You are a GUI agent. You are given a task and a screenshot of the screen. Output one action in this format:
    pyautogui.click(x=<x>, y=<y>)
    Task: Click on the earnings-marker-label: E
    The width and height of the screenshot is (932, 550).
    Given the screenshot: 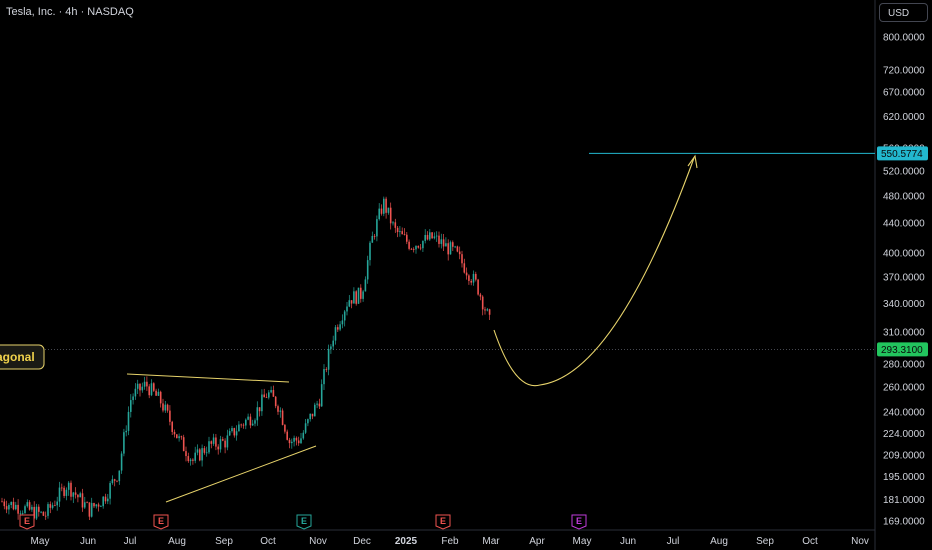 What is the action you would take?
    pyautogui.click(x=161, y=521)
    